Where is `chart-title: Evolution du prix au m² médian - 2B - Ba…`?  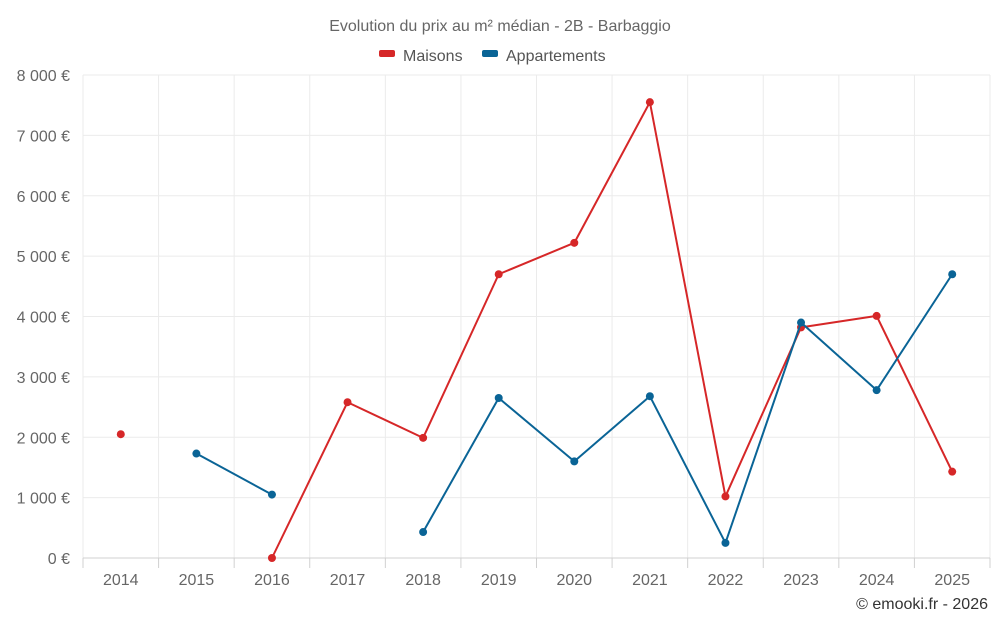 chart-title: Evolution du prix au m² médian - 2B - Ba… is located at coordinates (500, 26).